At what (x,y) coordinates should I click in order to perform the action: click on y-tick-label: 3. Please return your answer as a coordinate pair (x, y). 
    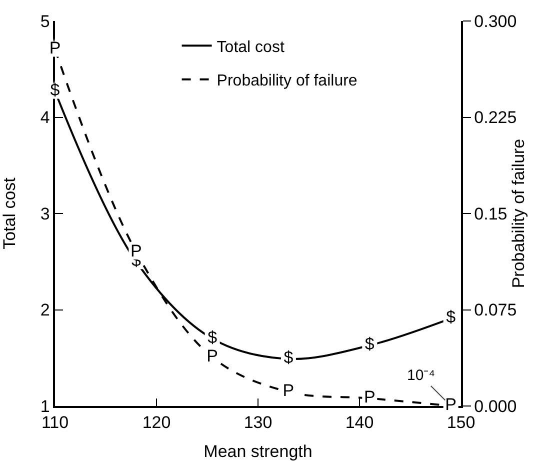
    Looking at the image, I should click on (45, 214).